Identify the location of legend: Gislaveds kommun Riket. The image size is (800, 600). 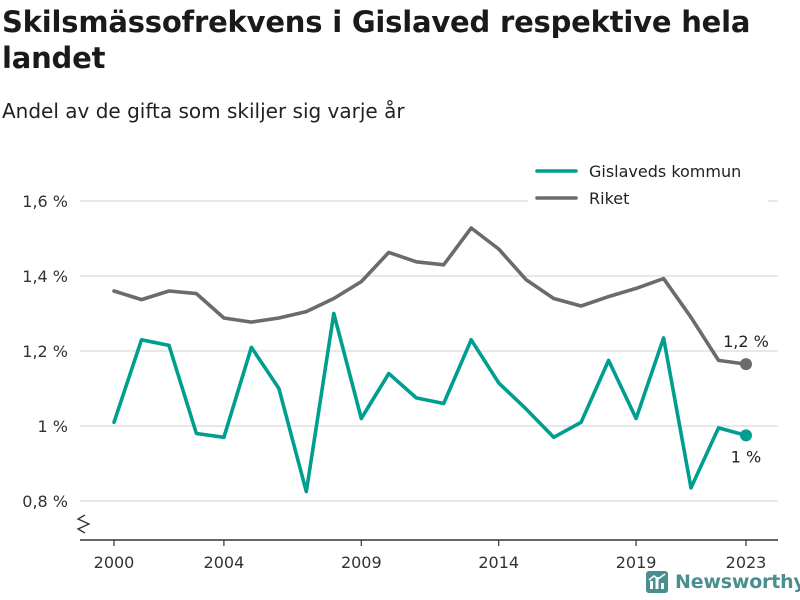
(648, 181).